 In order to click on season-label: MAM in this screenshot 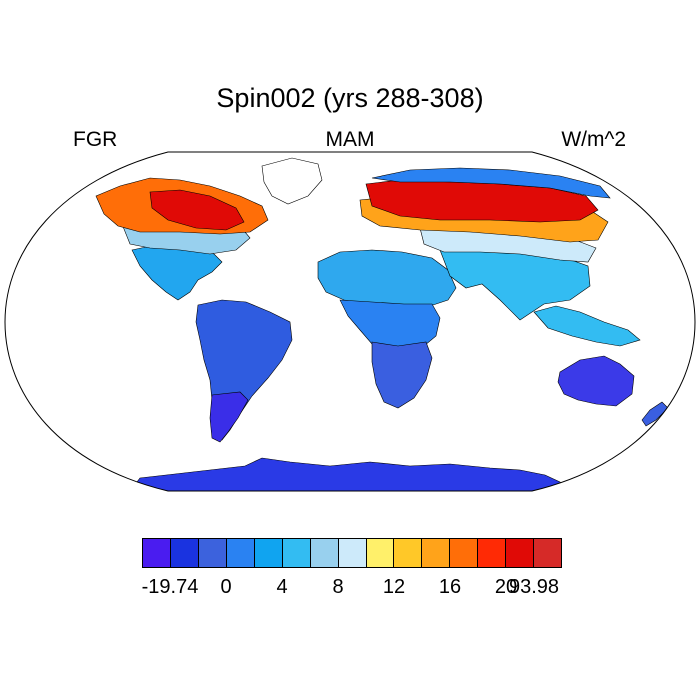, I will do `click(350, 139)`.